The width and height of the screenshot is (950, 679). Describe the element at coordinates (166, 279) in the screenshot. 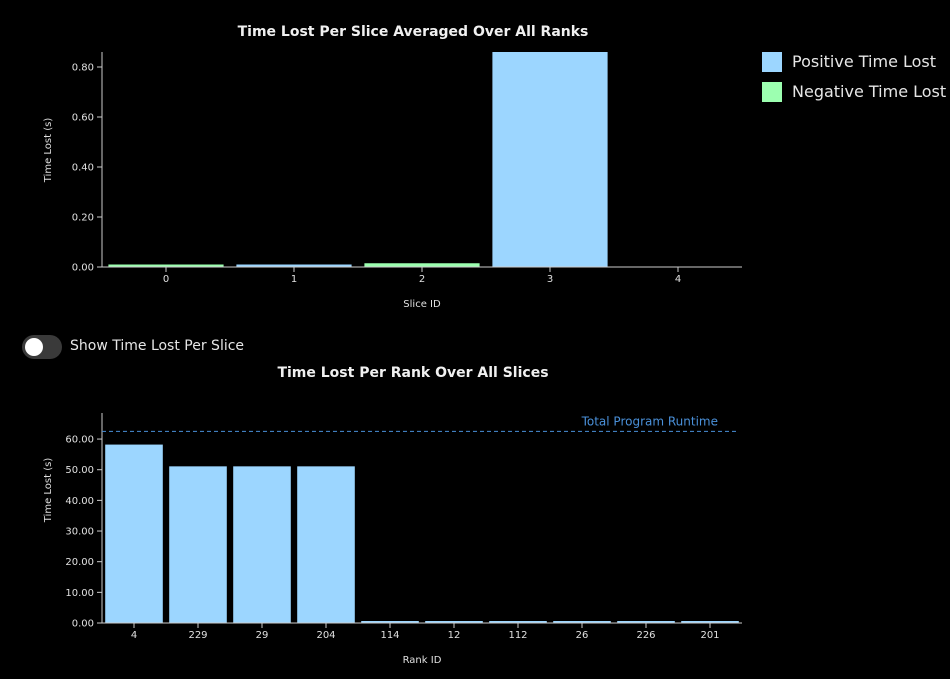

I see `x-tick-label: 0` at that location.